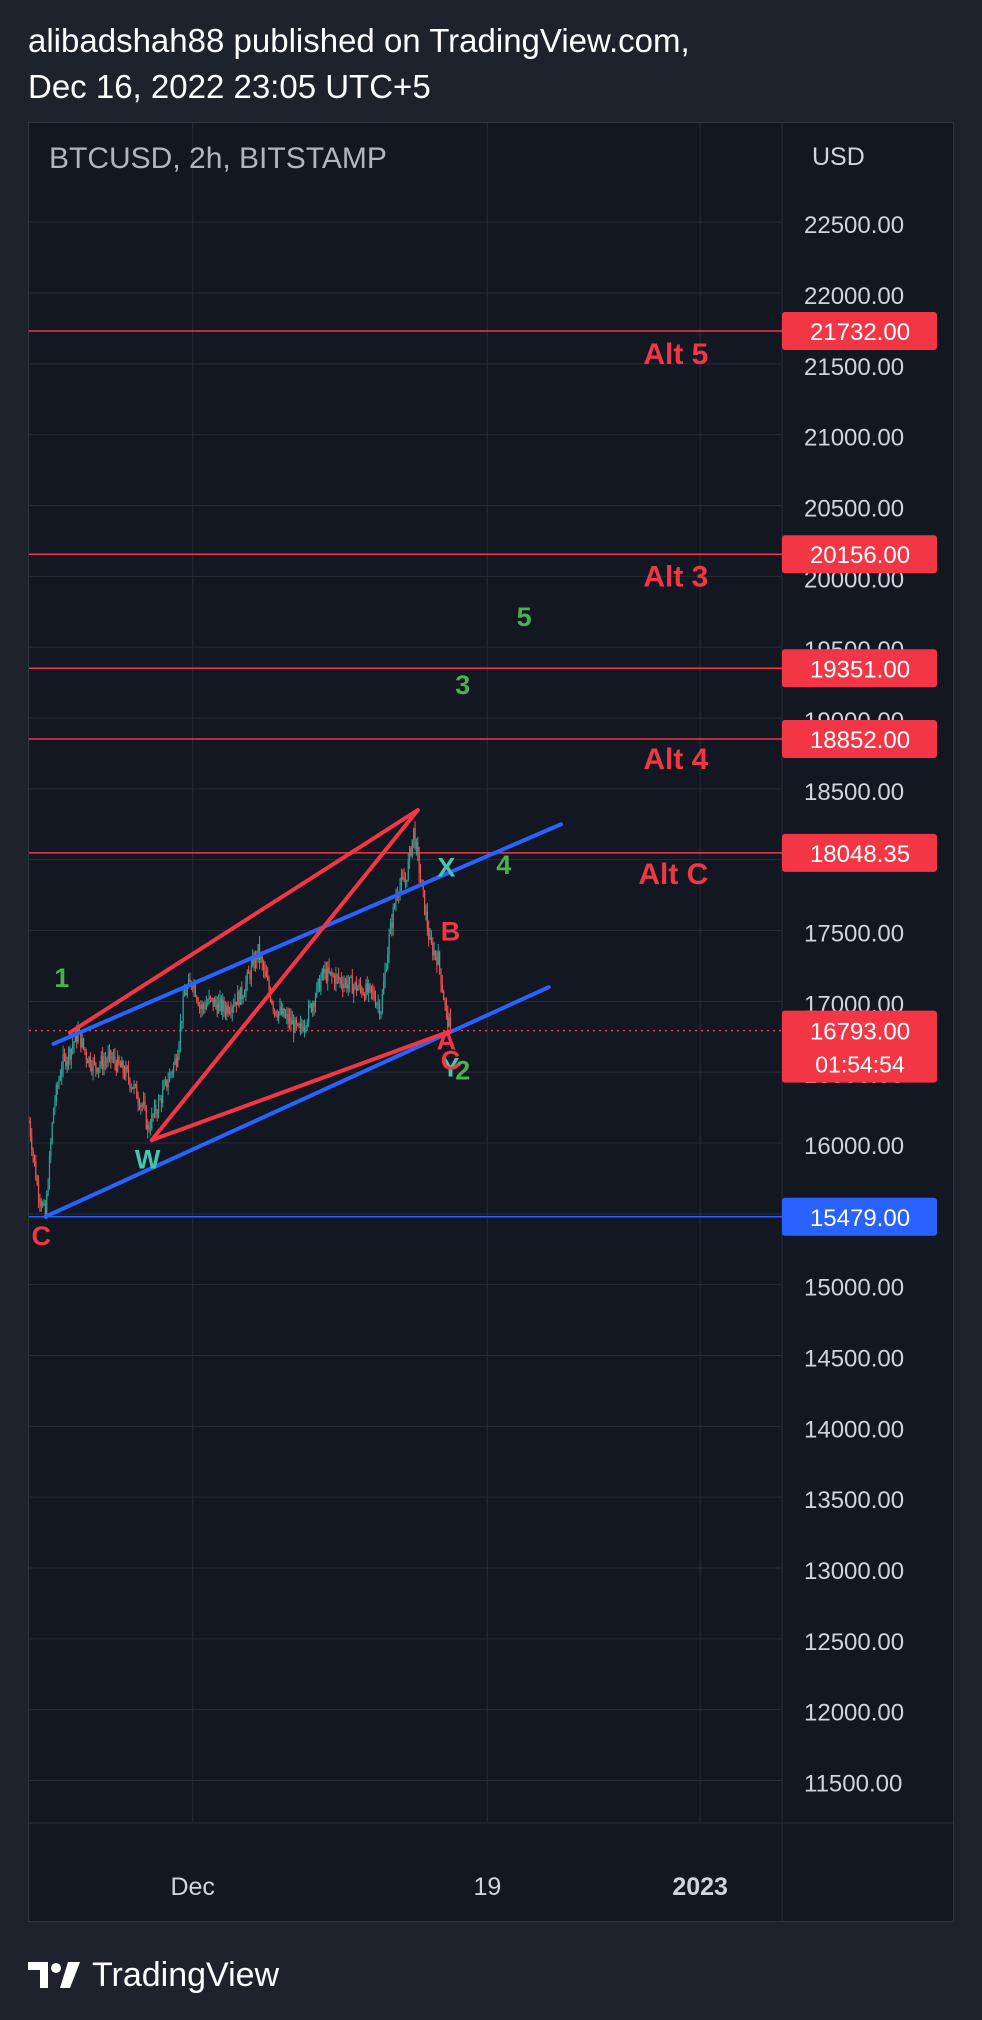 Image resolution: width=982 pixels, height=2020 pixels. What do you see at coordinates (700, 1887) in the screenshot?
I see `x-tick-label: 2023` at bounding box center [700, 1887].